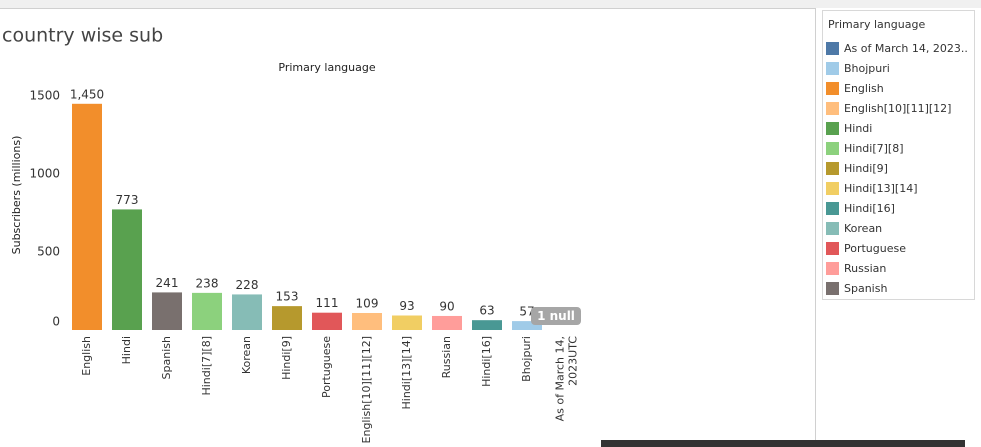 The height and width of the screenshot is (447, 981). Describe the element at coordinates (327, 303) in the screenshot. I see `value-label: 111` at that location.